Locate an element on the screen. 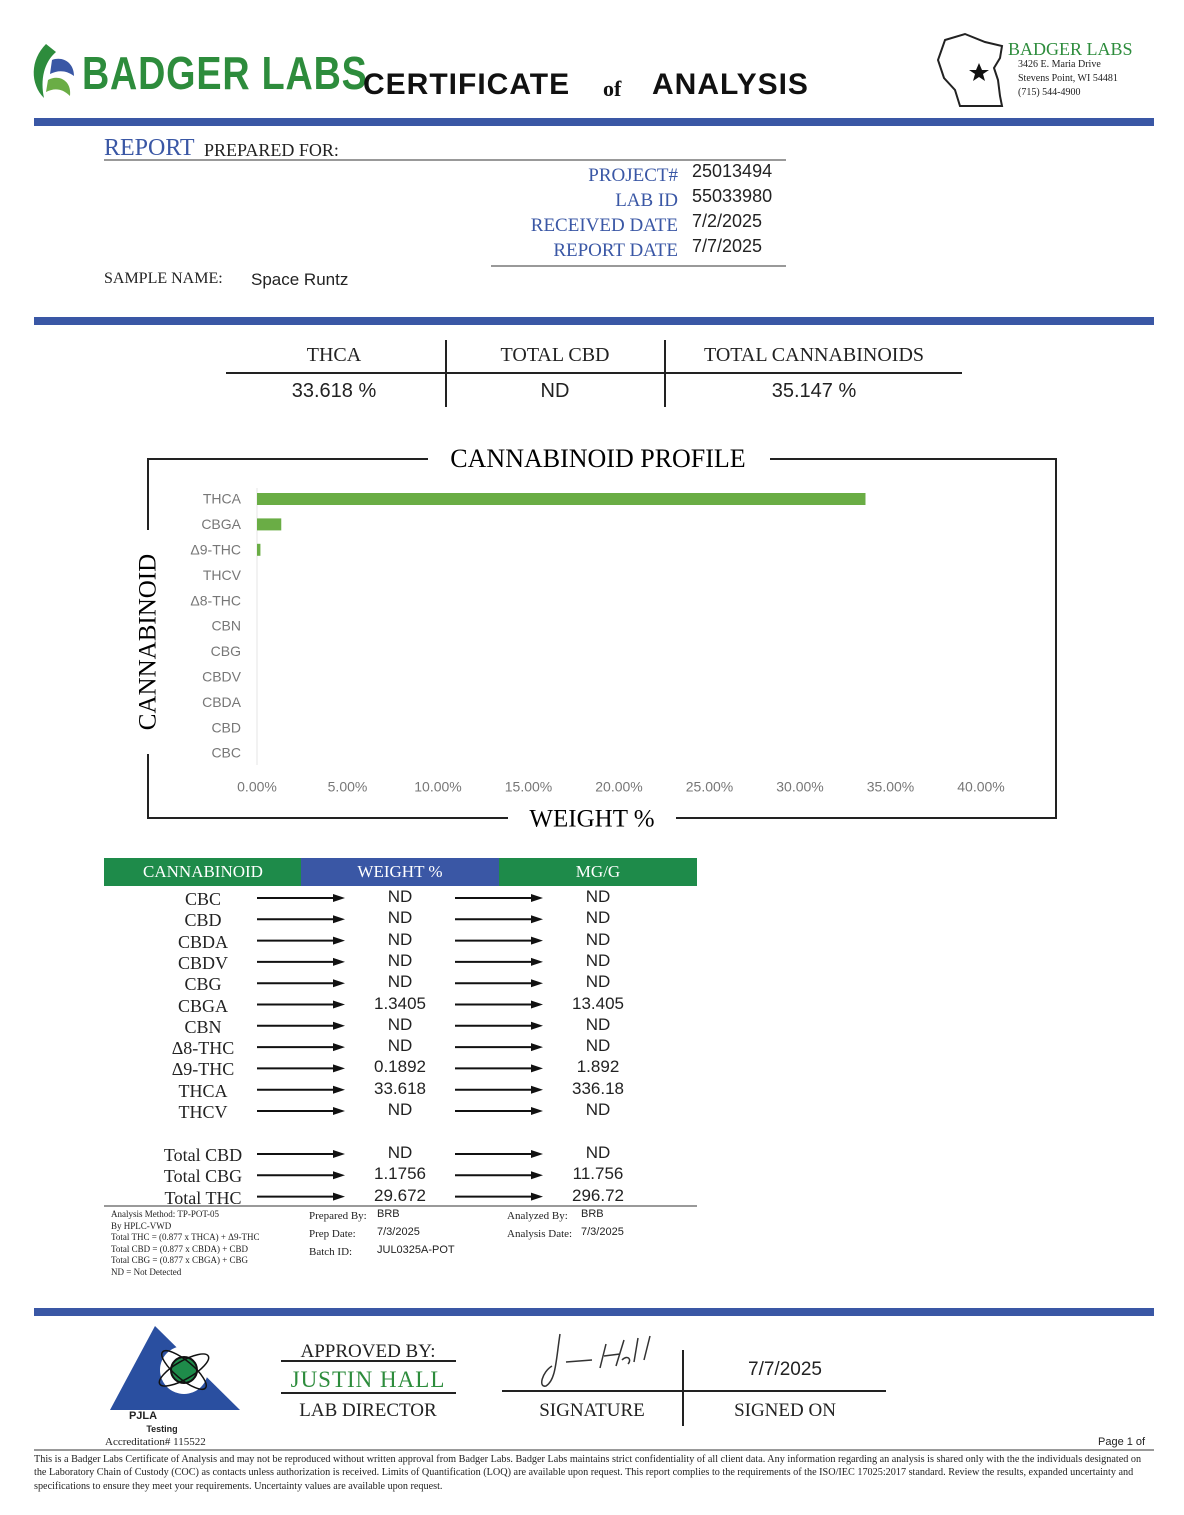 Image resolution: width=1184 pixels, height=1515 pixels. table-cell: CBG is located at coordinates (203, 984).